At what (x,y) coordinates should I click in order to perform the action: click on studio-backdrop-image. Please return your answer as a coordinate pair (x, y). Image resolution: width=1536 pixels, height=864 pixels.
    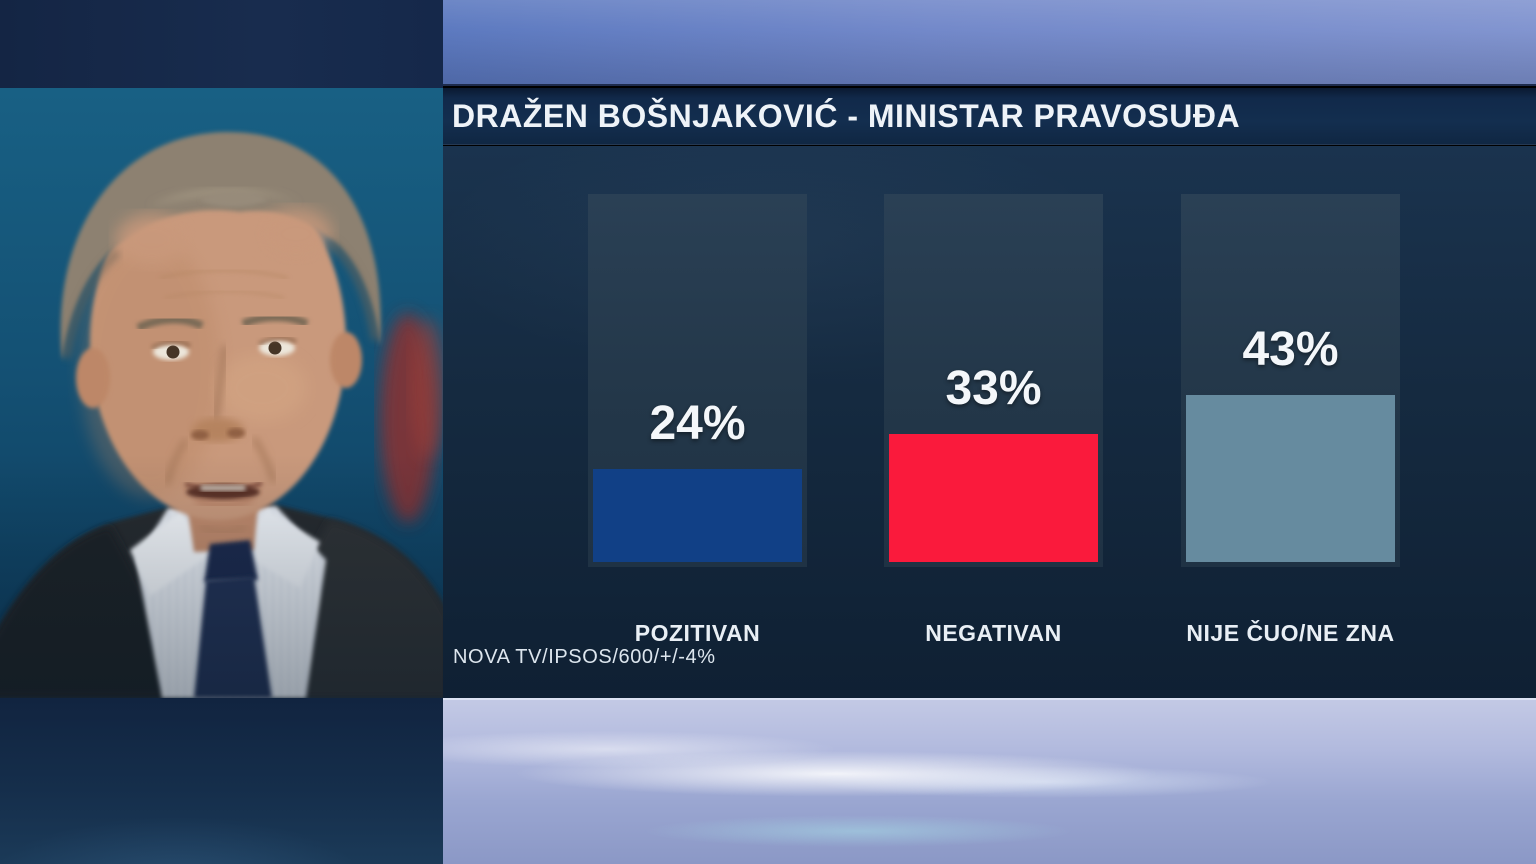
    Looking at the image, I should click on (989, 781).